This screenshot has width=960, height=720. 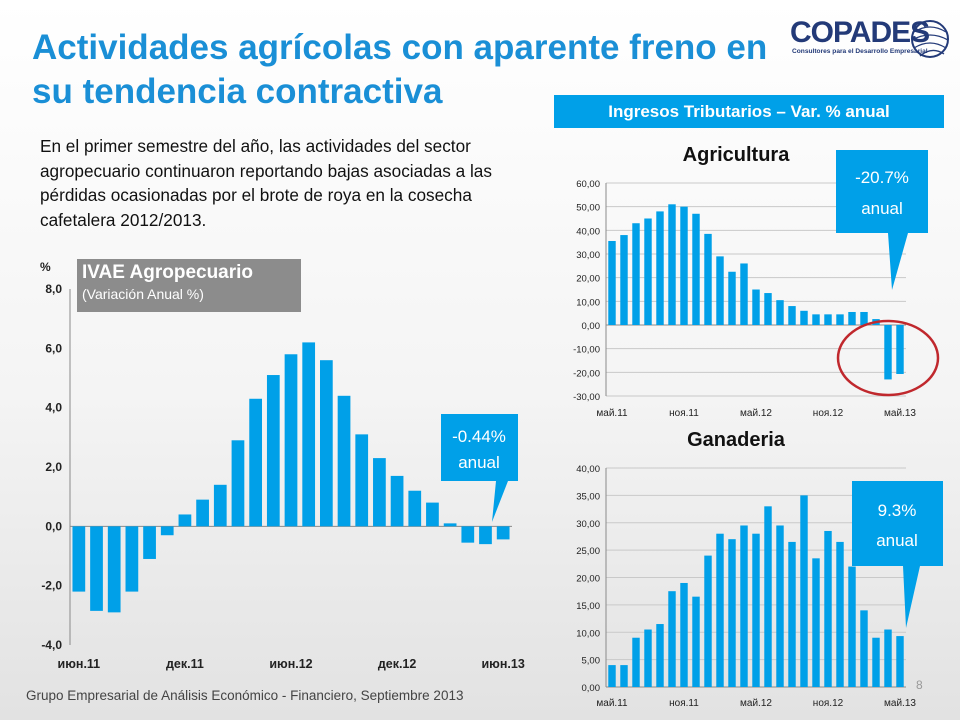 What do you see at coordinates (919, 685) in the screenshot?
I see `page-number: 8` at bounding box center [919, 685].